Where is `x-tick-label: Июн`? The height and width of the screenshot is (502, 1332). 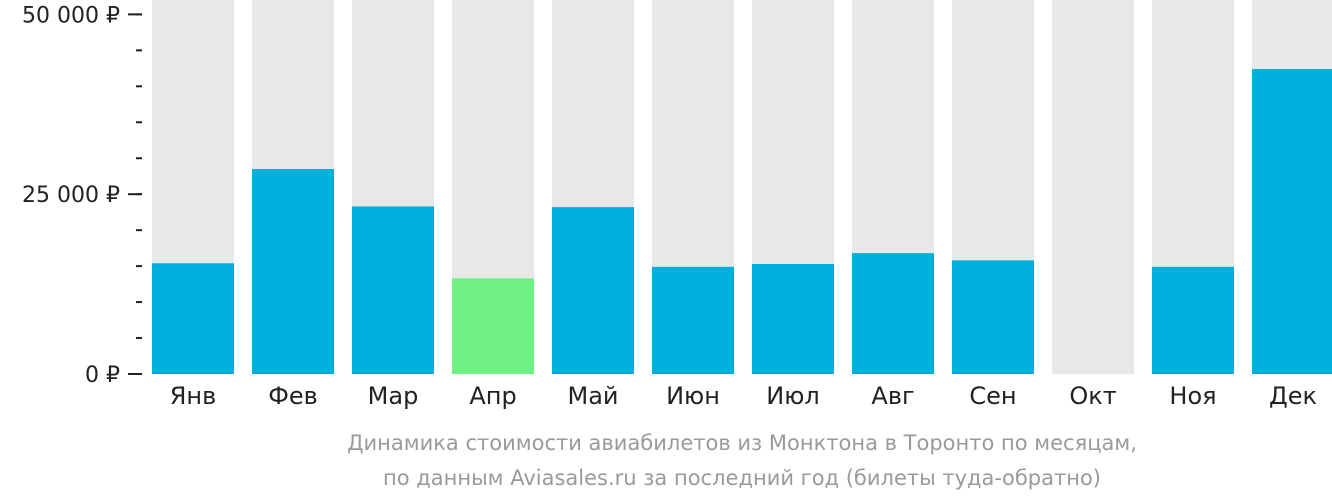 x-tick-label: Июн is located at coordinates (693, 396).